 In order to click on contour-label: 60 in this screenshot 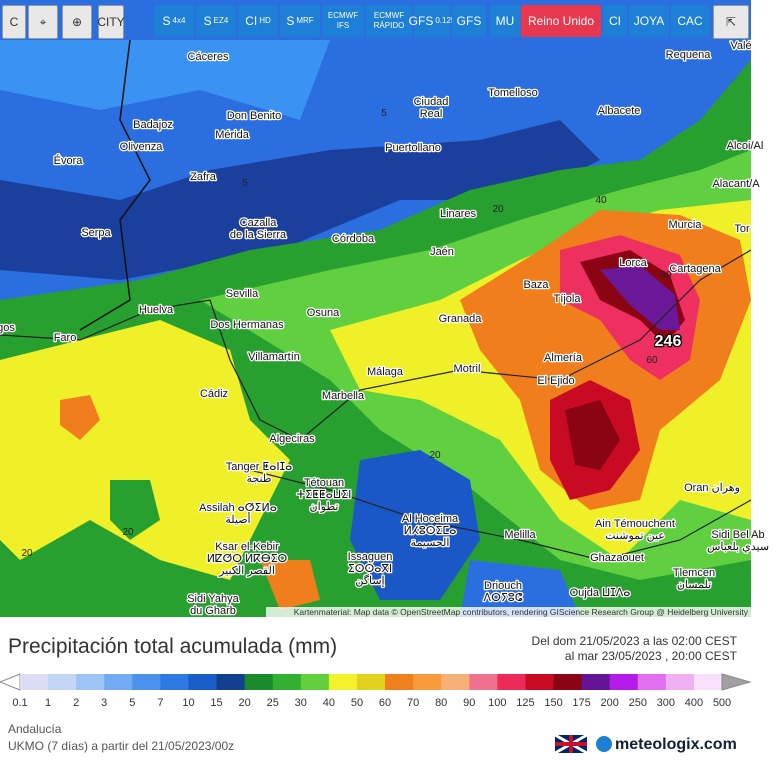, I will do `click(652, 360)`.